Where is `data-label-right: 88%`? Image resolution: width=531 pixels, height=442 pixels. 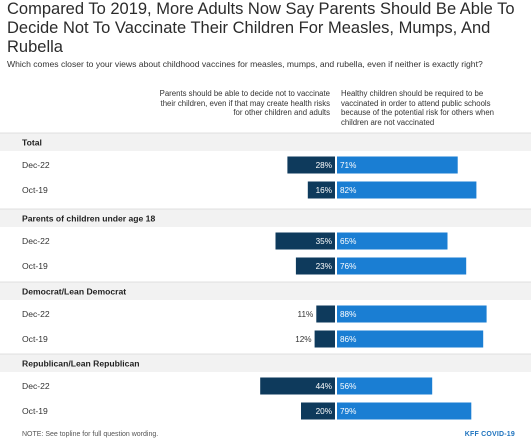
data-label-right: 88% is located at coordinates (348, 314).